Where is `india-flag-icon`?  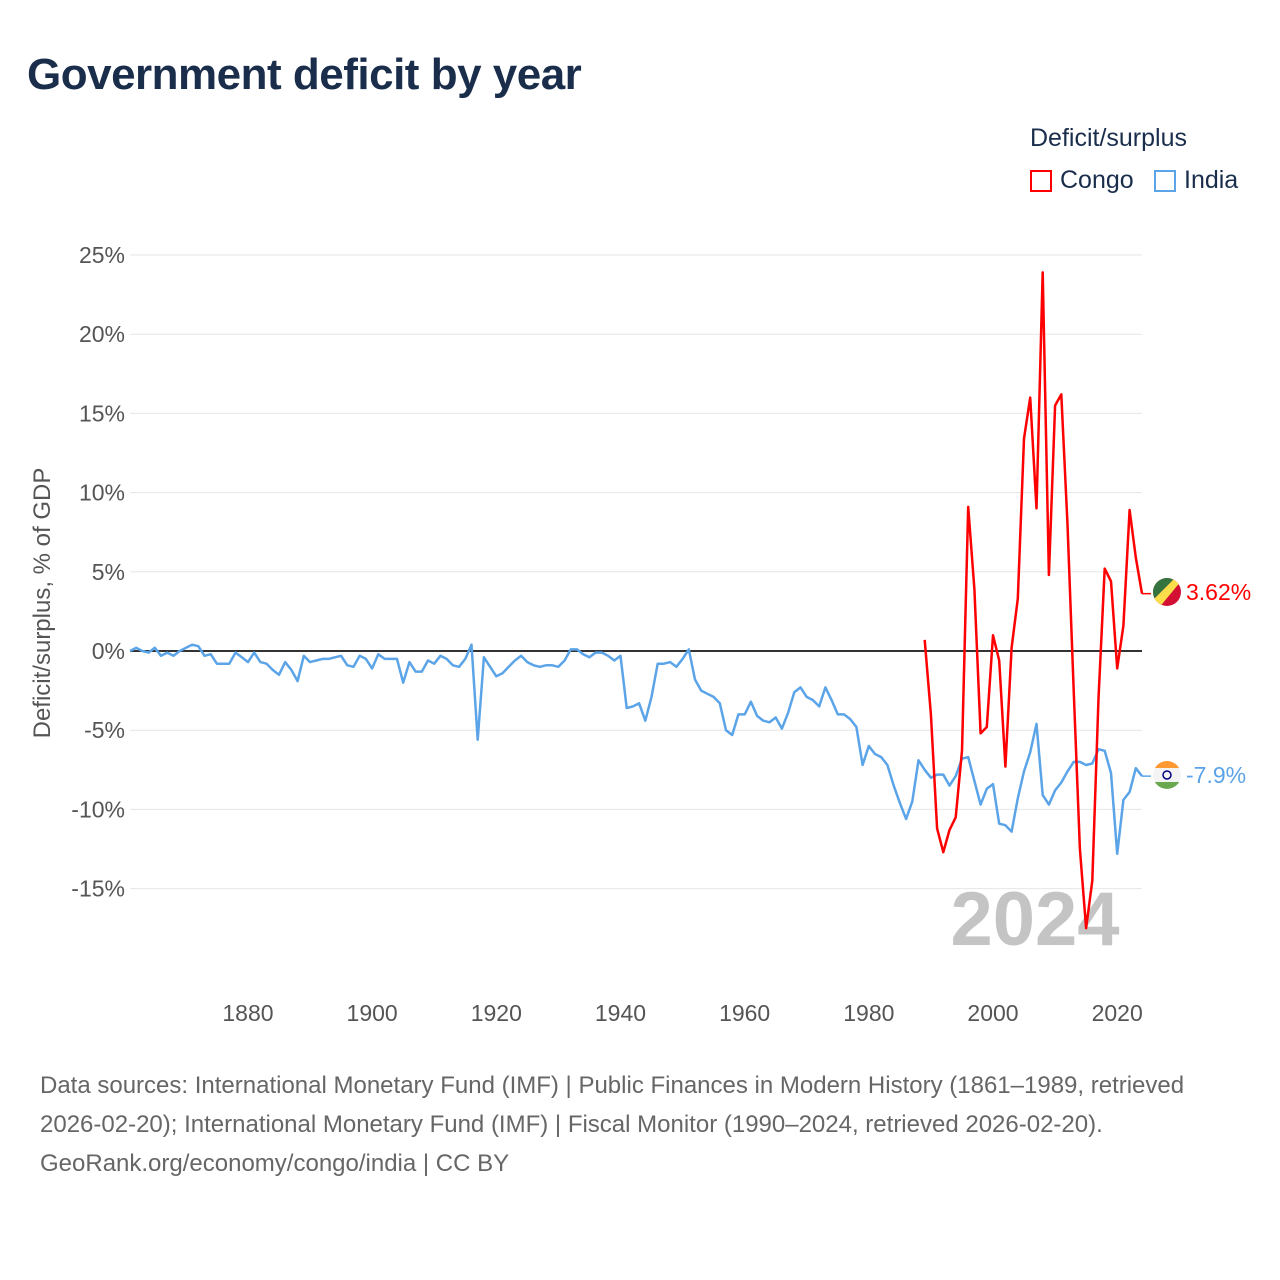 india-flag-icon is located at coordinates (1167, 775).